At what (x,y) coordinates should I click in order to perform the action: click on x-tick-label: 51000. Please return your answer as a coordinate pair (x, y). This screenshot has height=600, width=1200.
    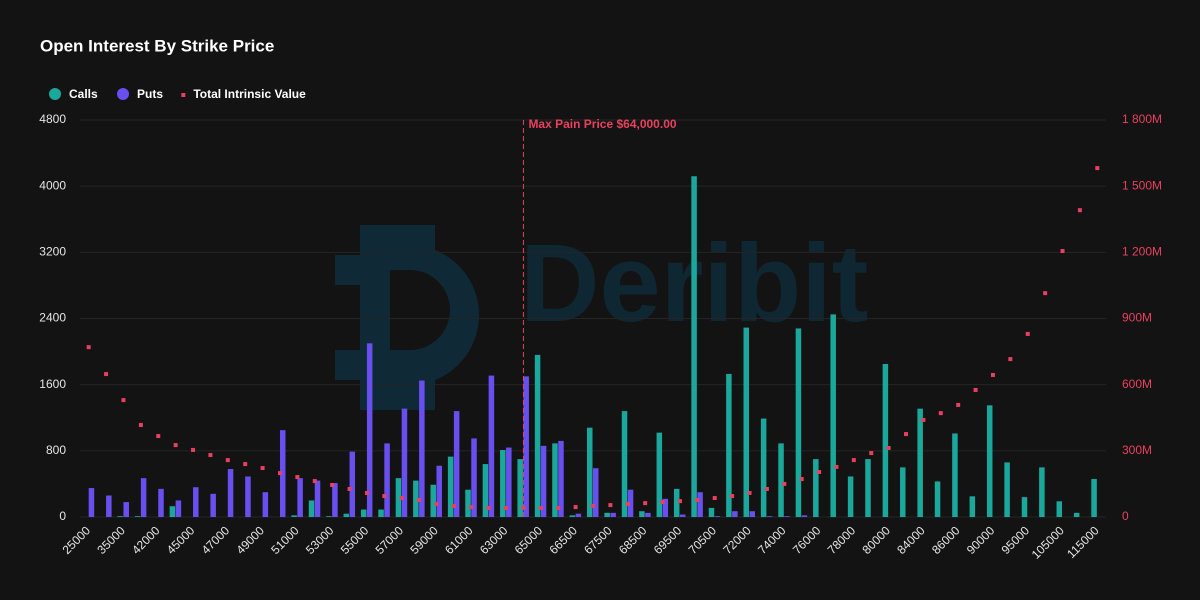
    Looking at the image, I should click on (285, 540).